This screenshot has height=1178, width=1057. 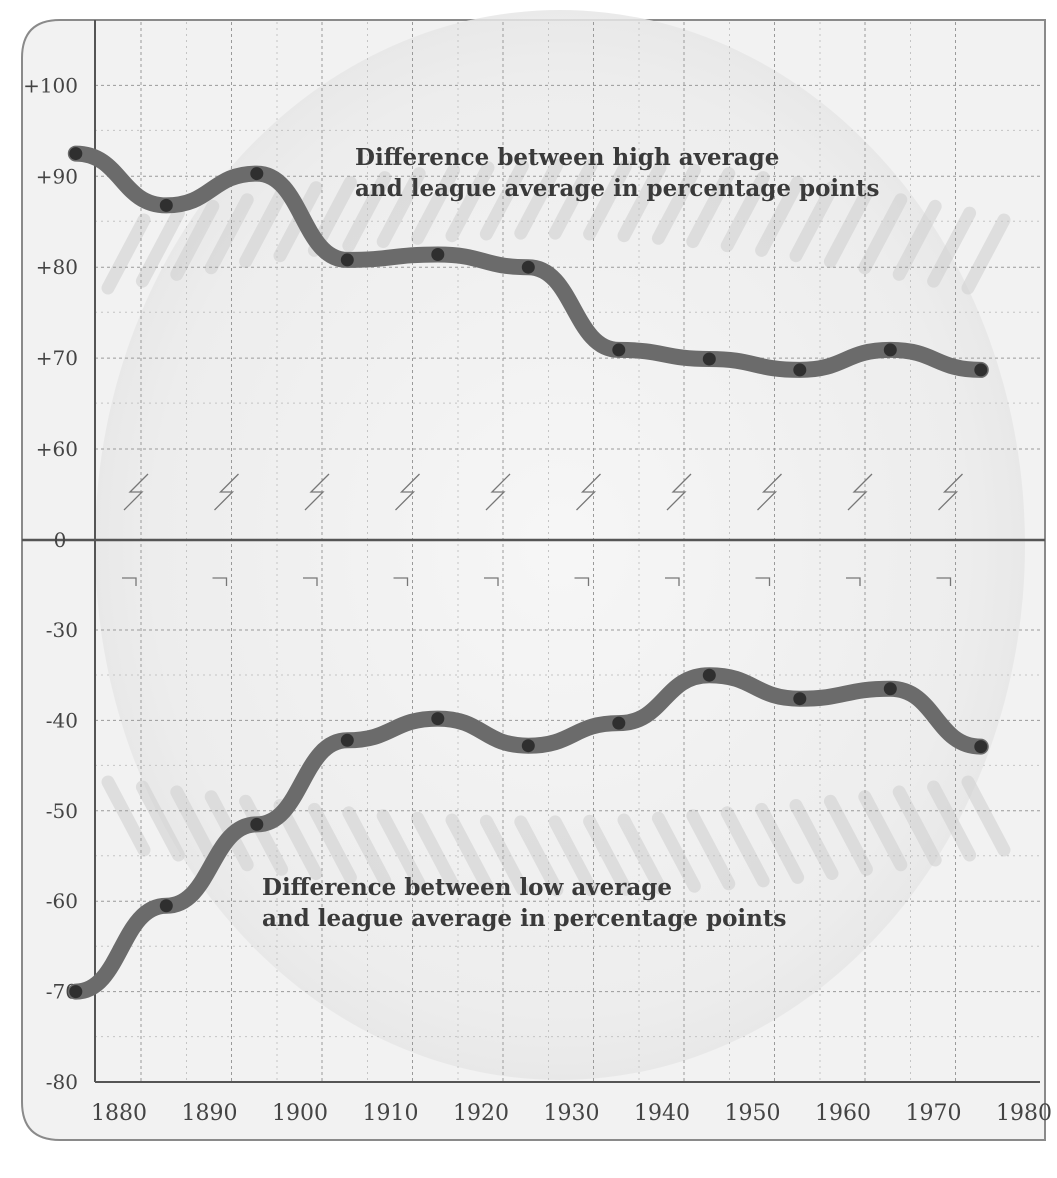 What do you see at coordinates (542, 529) in the screenshot?
I see `axis-breaks` at bounding box center [542, 529].